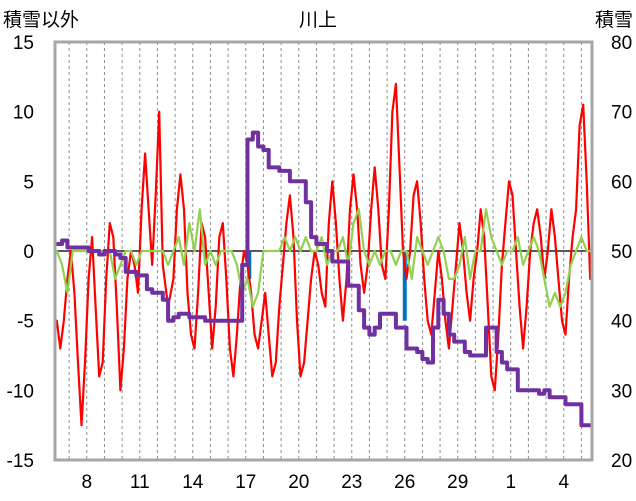  What do you see at coordinates (23, 113) in the screenshot?
I see `y-tick-left: 10` at bounding box center [23, 113].